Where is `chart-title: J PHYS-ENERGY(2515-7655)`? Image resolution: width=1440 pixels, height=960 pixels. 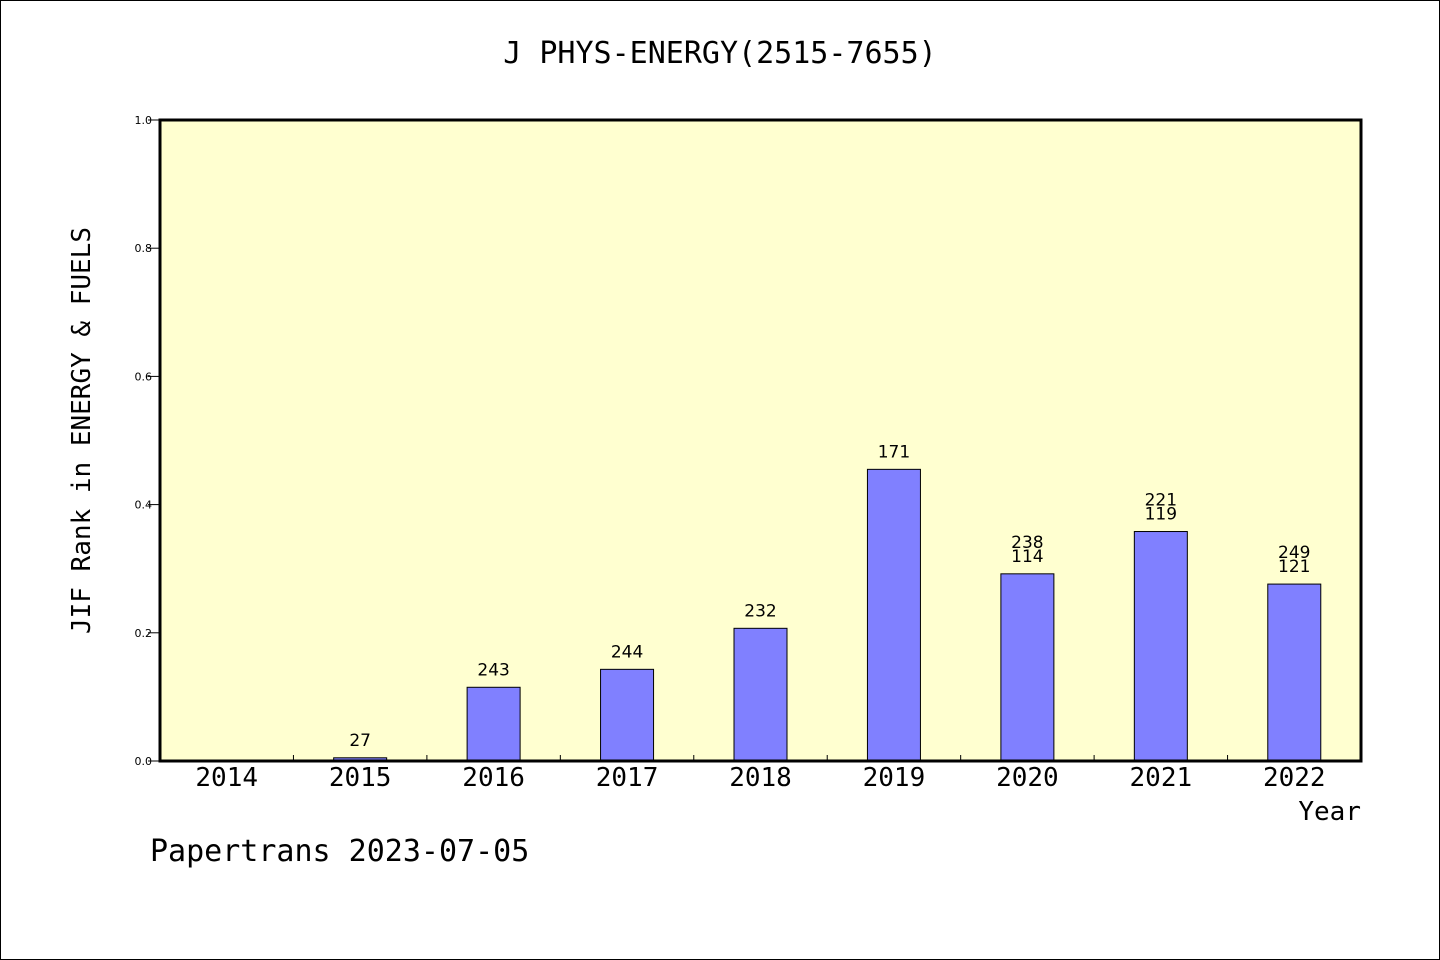 chart-title: J PHYS-ENERGY(2515-7655) is located at coordinates (720, 53).